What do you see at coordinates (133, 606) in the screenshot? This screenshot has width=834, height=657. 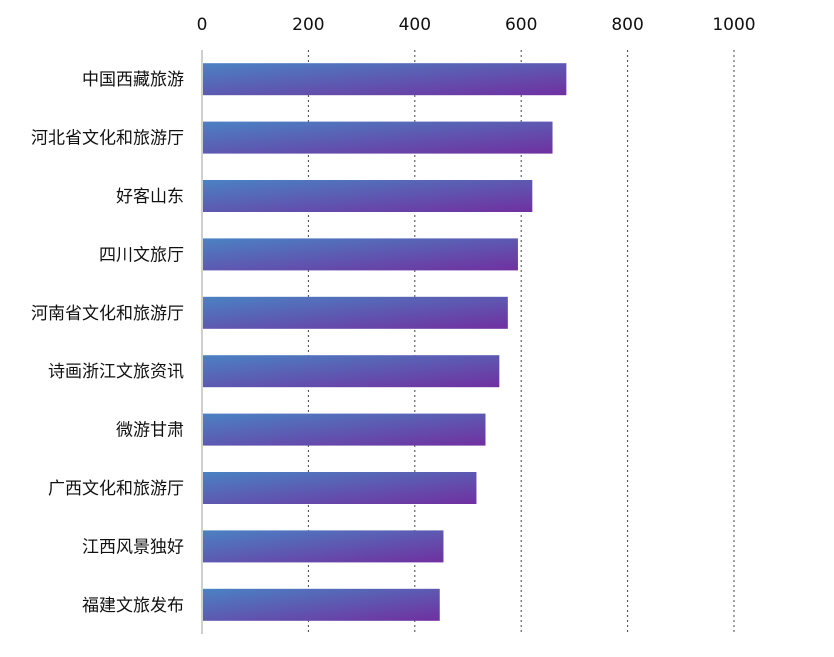 I see `category-label: 福建文旅发布` at bounding box center [133, 606].